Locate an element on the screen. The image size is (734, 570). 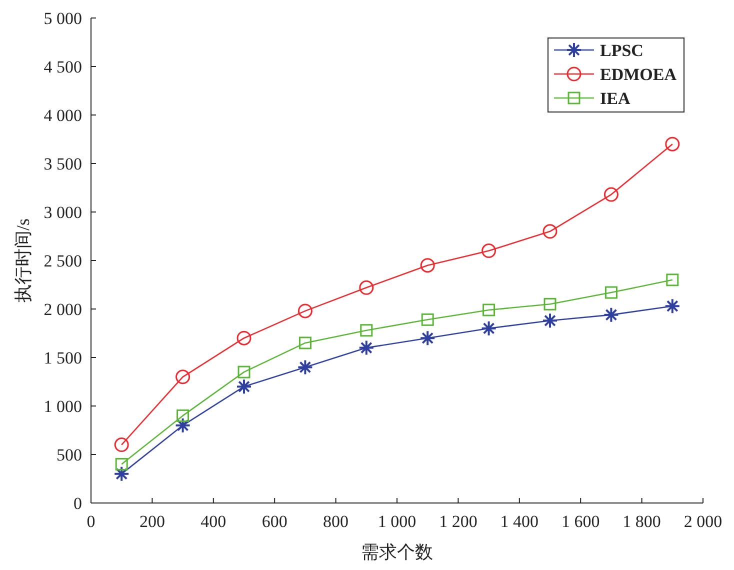
x-tick-label: 1 800 is located at coordinates (641, 521).